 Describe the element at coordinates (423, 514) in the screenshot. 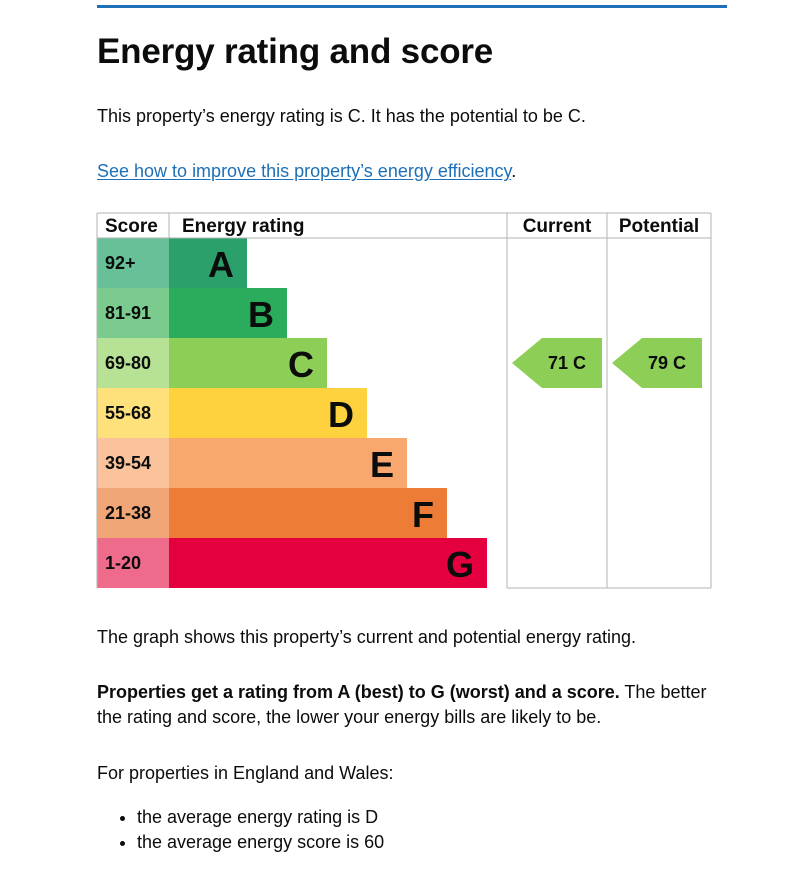

I see `rating-letter: F` at that location.